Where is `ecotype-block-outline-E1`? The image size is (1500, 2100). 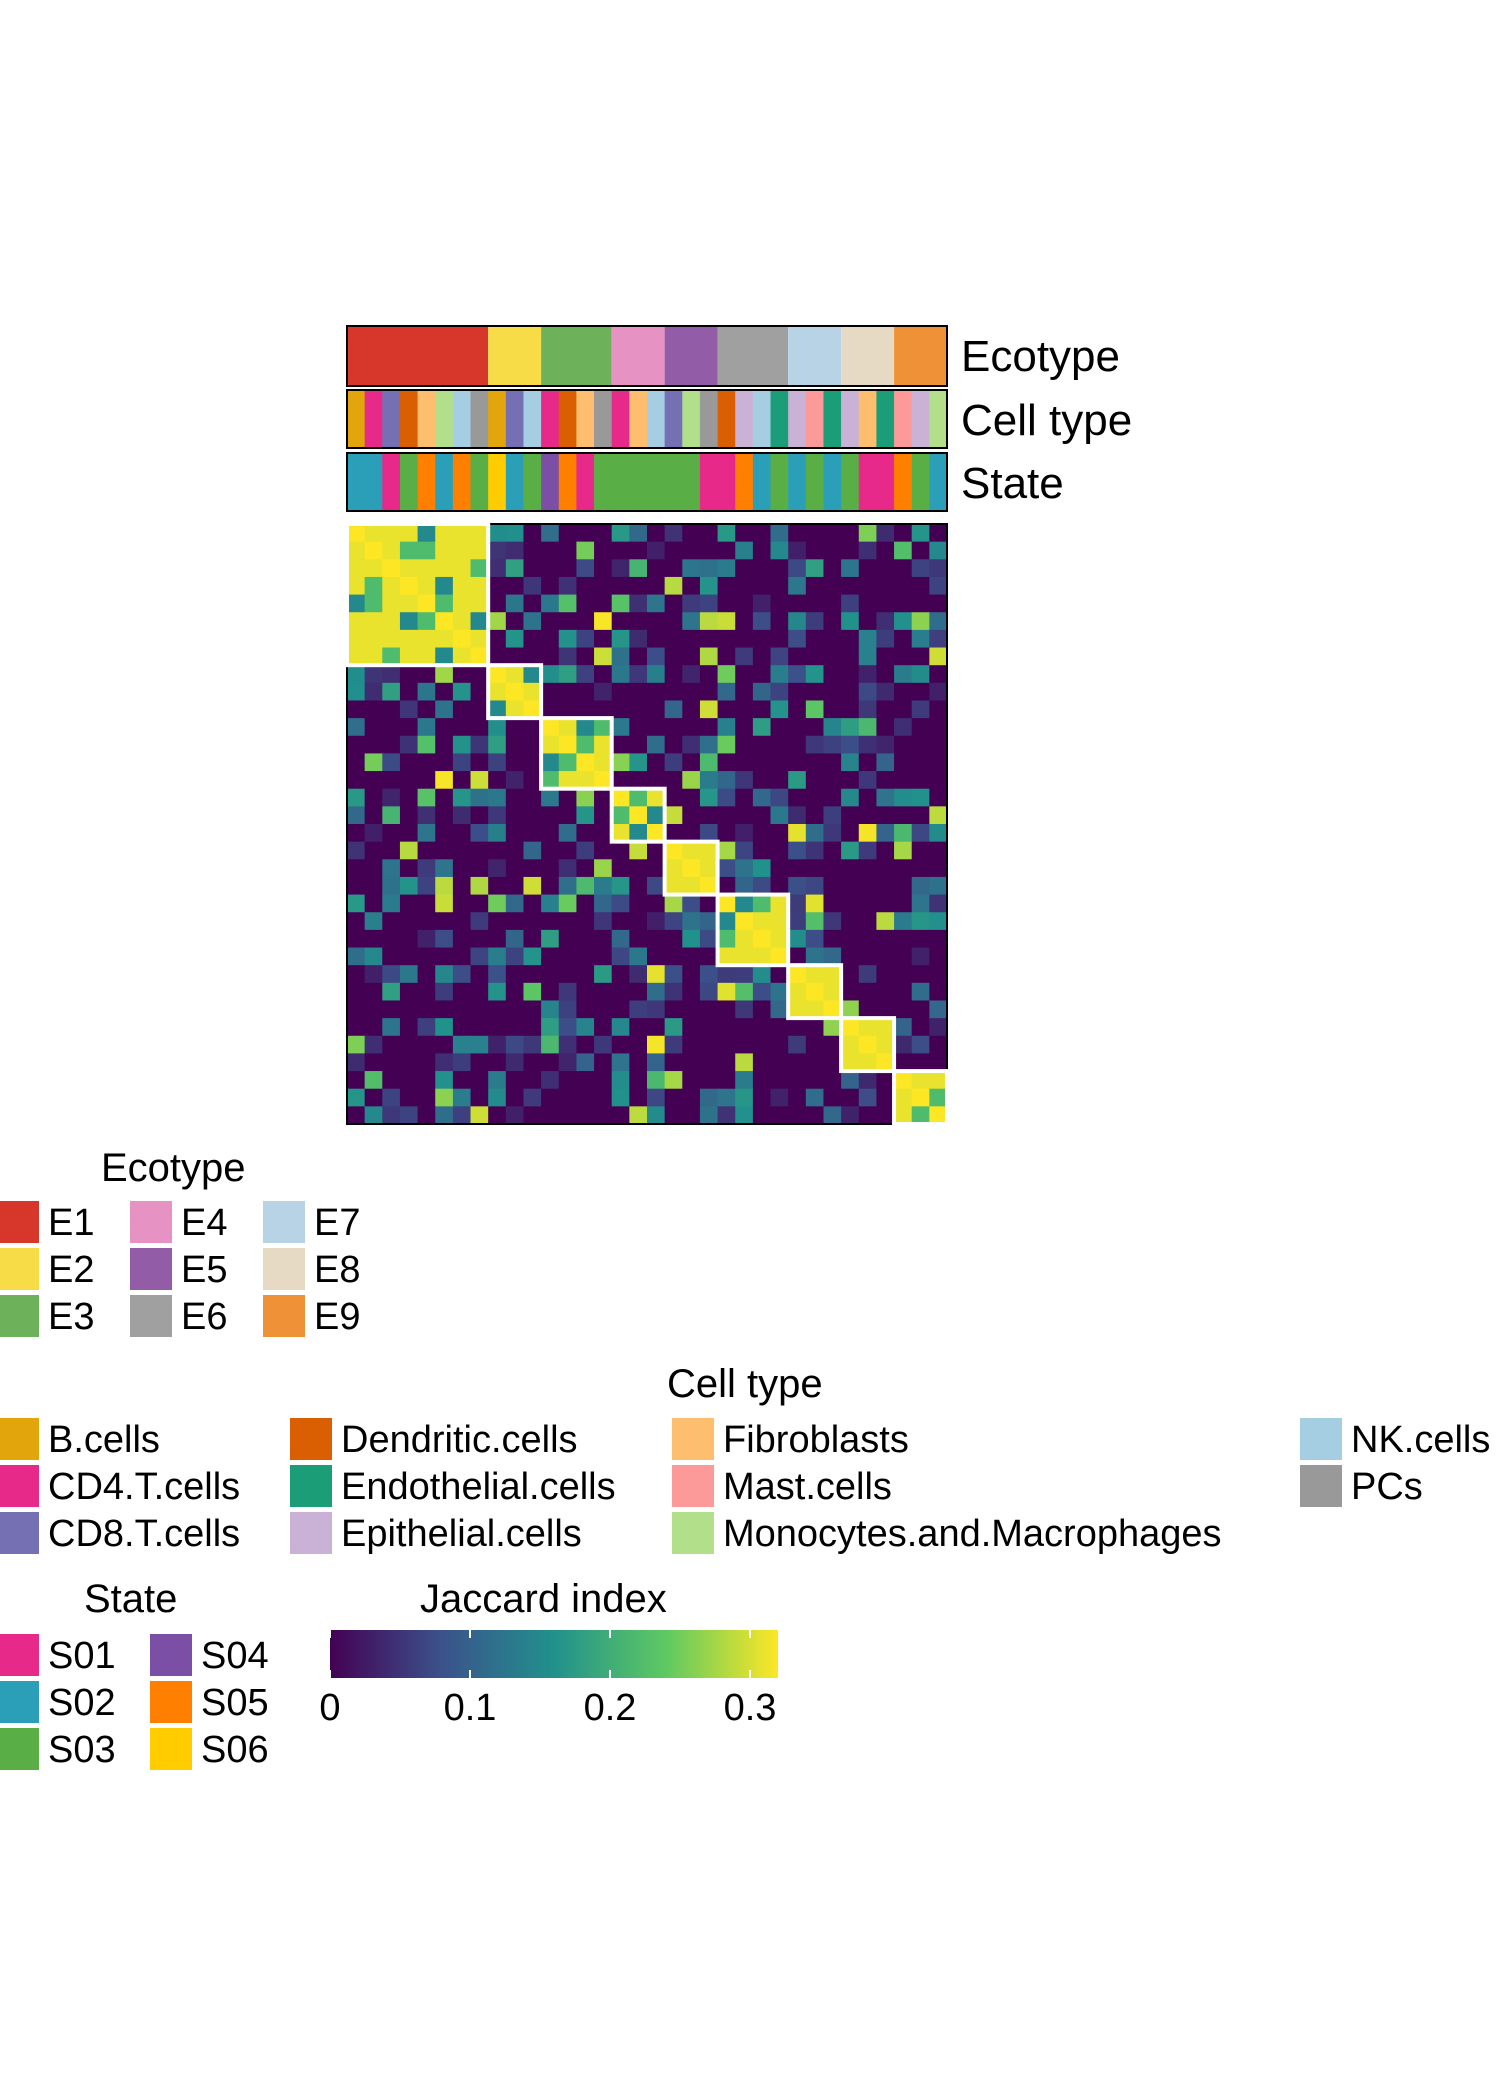 ecotype-block-outline-E1 is located at coordinates (418, 595).